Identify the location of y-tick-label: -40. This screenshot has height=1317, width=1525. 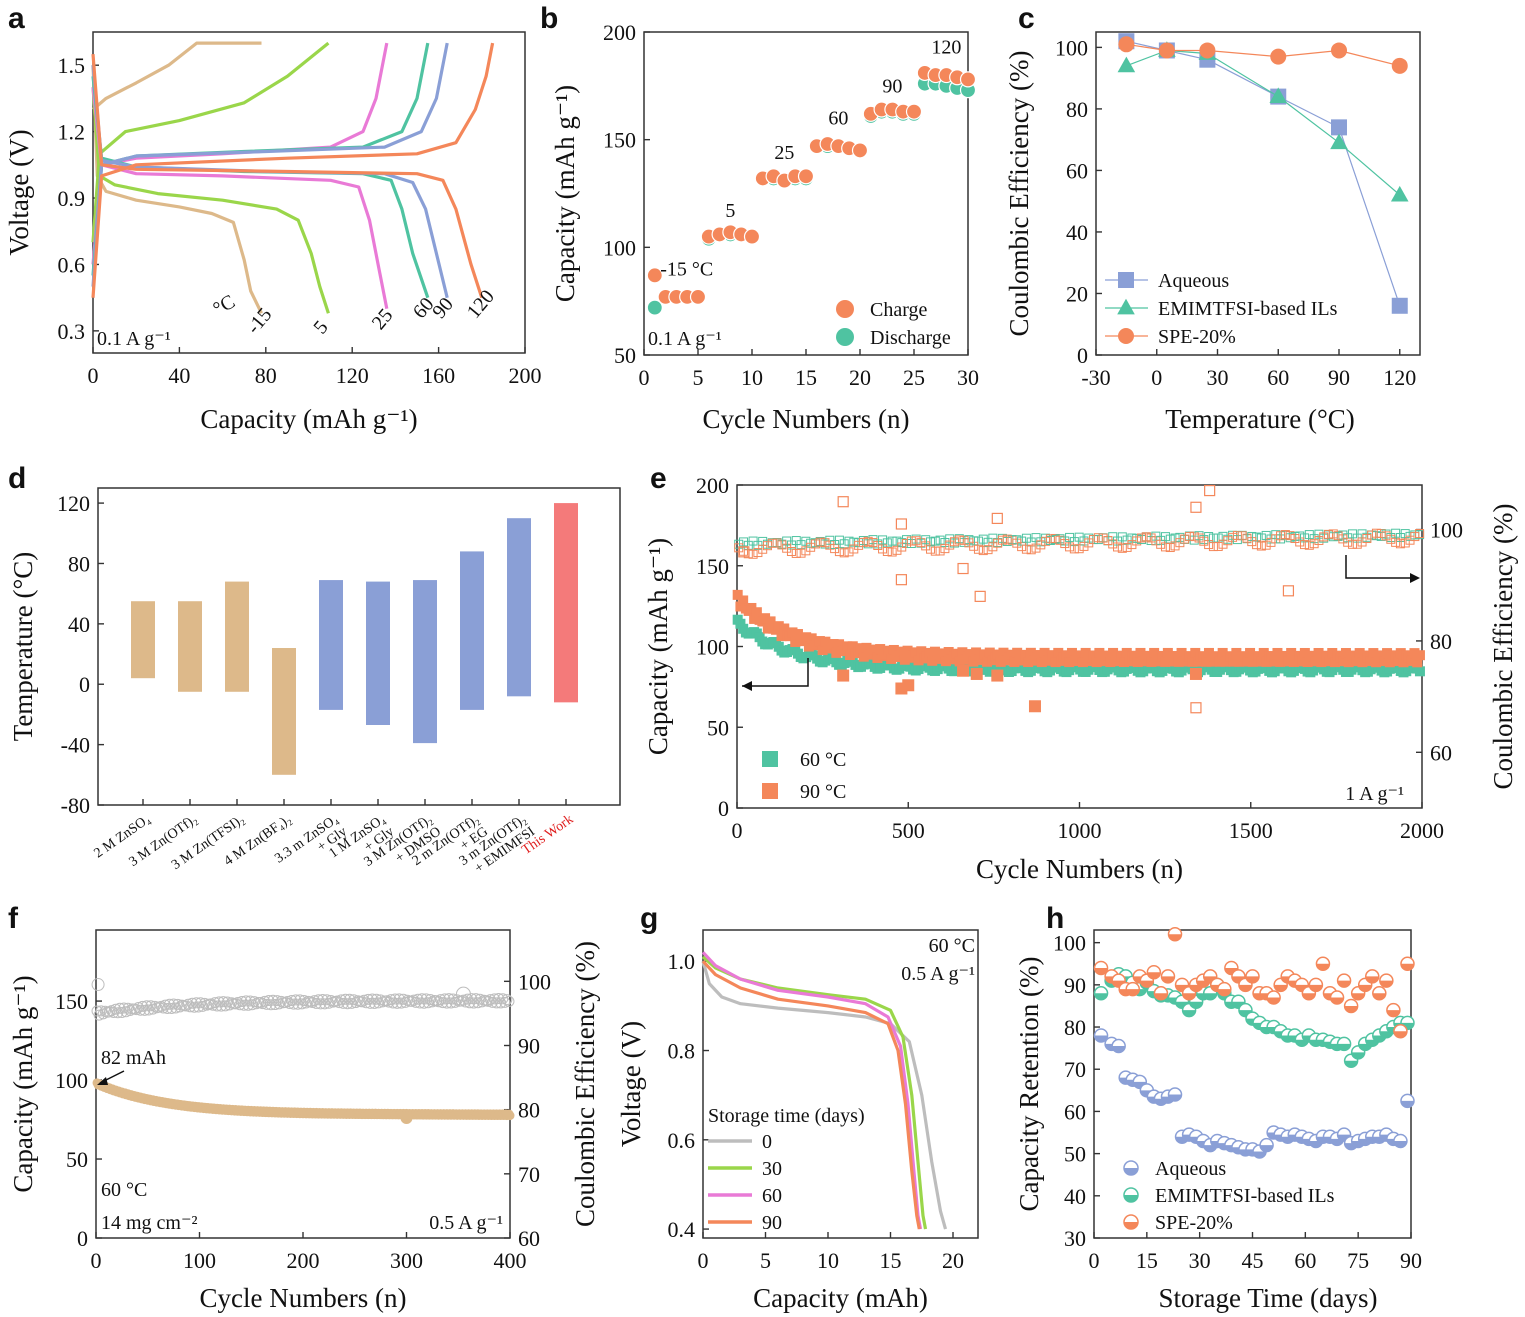
(75, 745).